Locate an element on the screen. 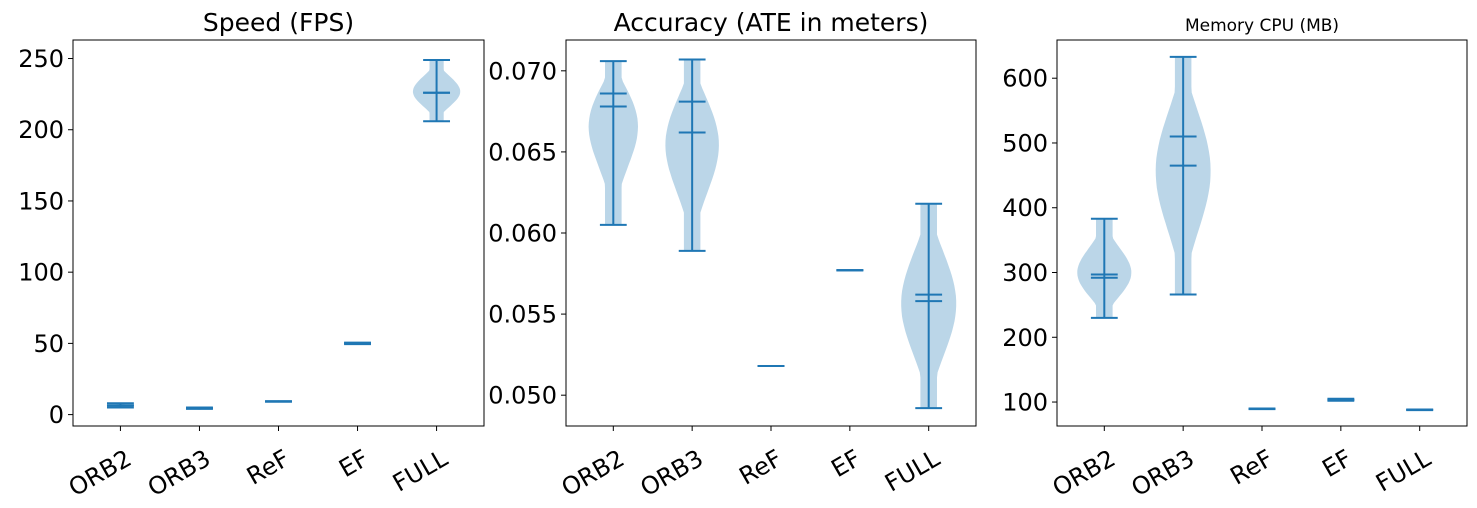 This screenshot has width=1477, height=508. y-tick-label: 400 is located at coordinates (1025, 208).